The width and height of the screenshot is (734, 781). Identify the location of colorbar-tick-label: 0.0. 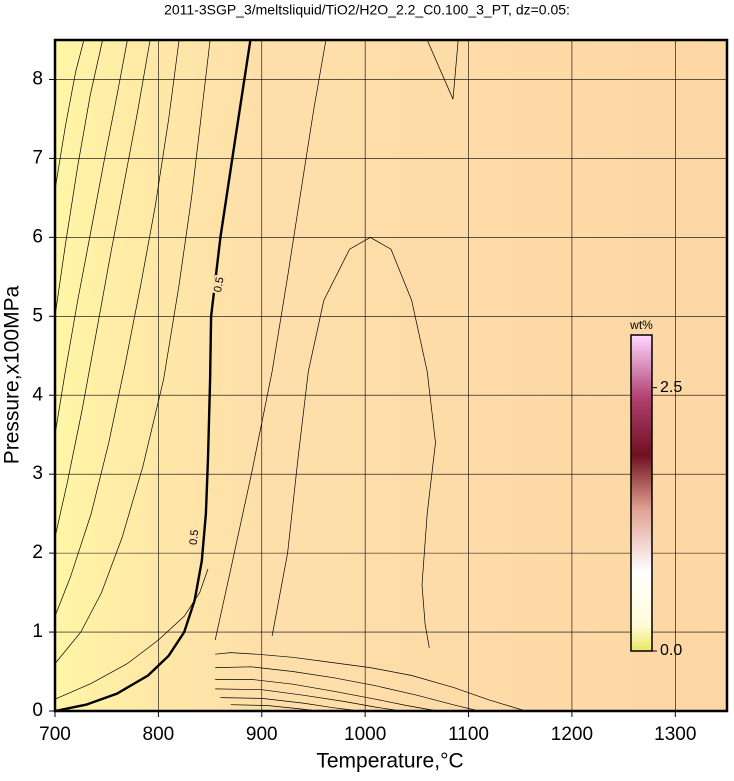
(671, 650).